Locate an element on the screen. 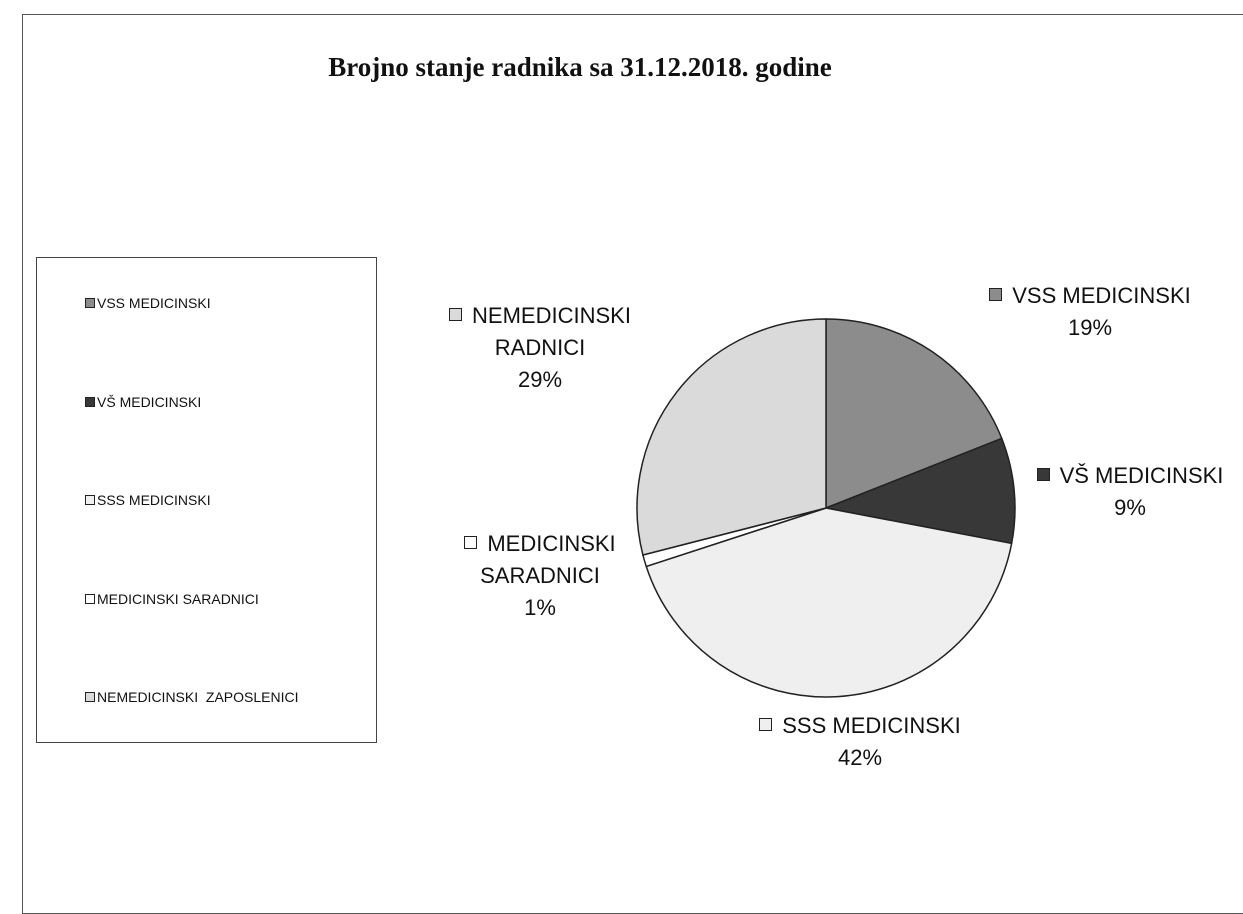 The height and width of the screenshot is (914, 1243). data-label: NEMEDICINSKI RADNICI 29% is located at coordinates (540, 348).